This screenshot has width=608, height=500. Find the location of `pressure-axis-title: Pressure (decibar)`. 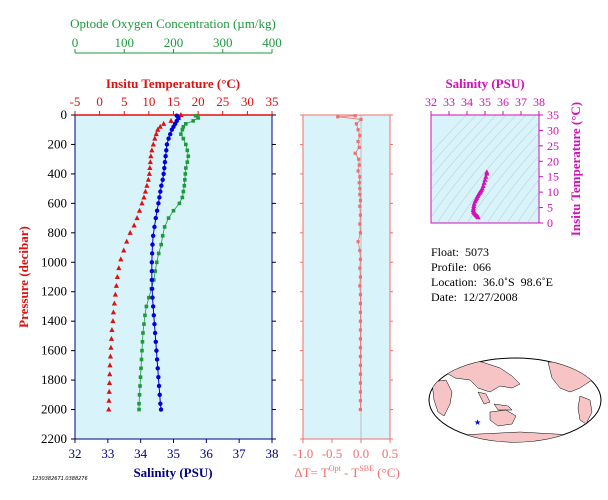

pressure-axis-title: Pressure (decibar) is located at coordinates (23, 277).